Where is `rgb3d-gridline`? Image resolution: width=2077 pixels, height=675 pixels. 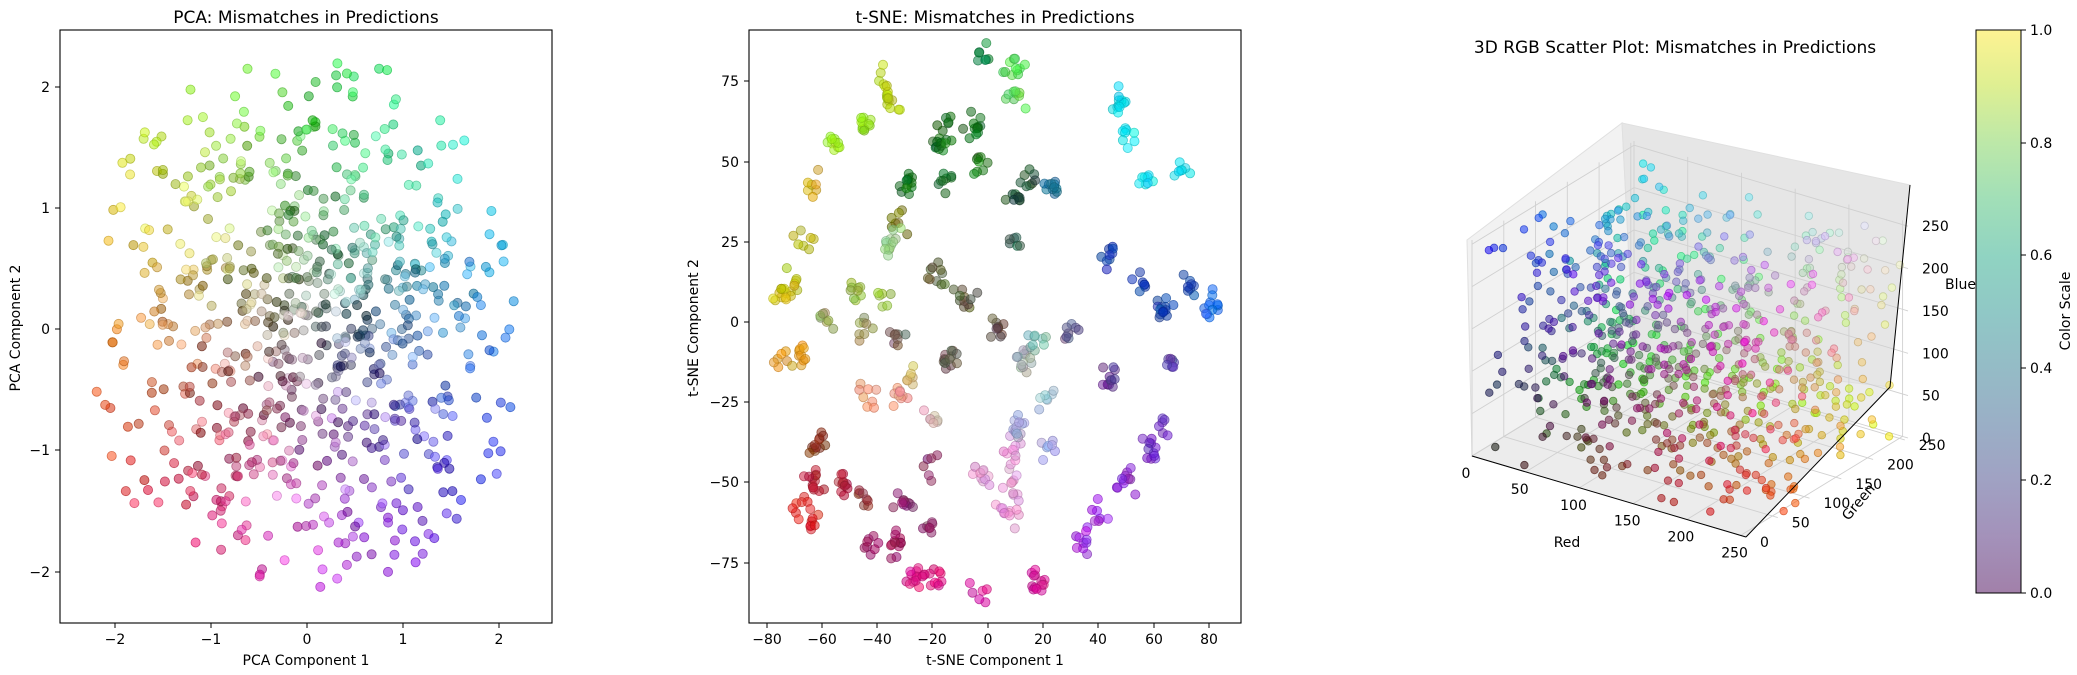 rgb3d-gridline is located at coordinates (1714, 454).